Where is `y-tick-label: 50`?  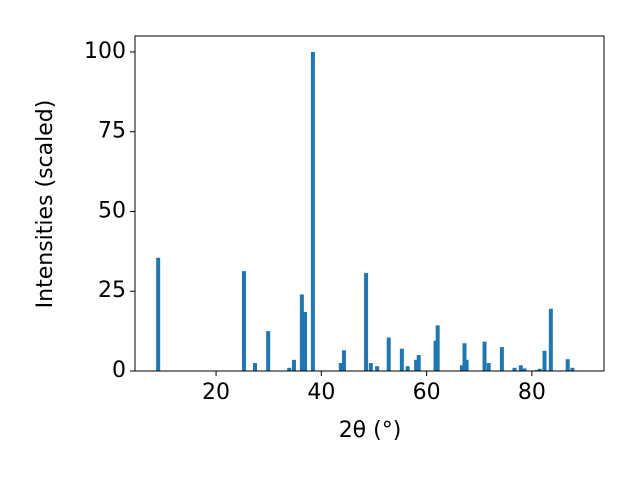 y-tick-label: 50 is located at coordinates (112, 210).